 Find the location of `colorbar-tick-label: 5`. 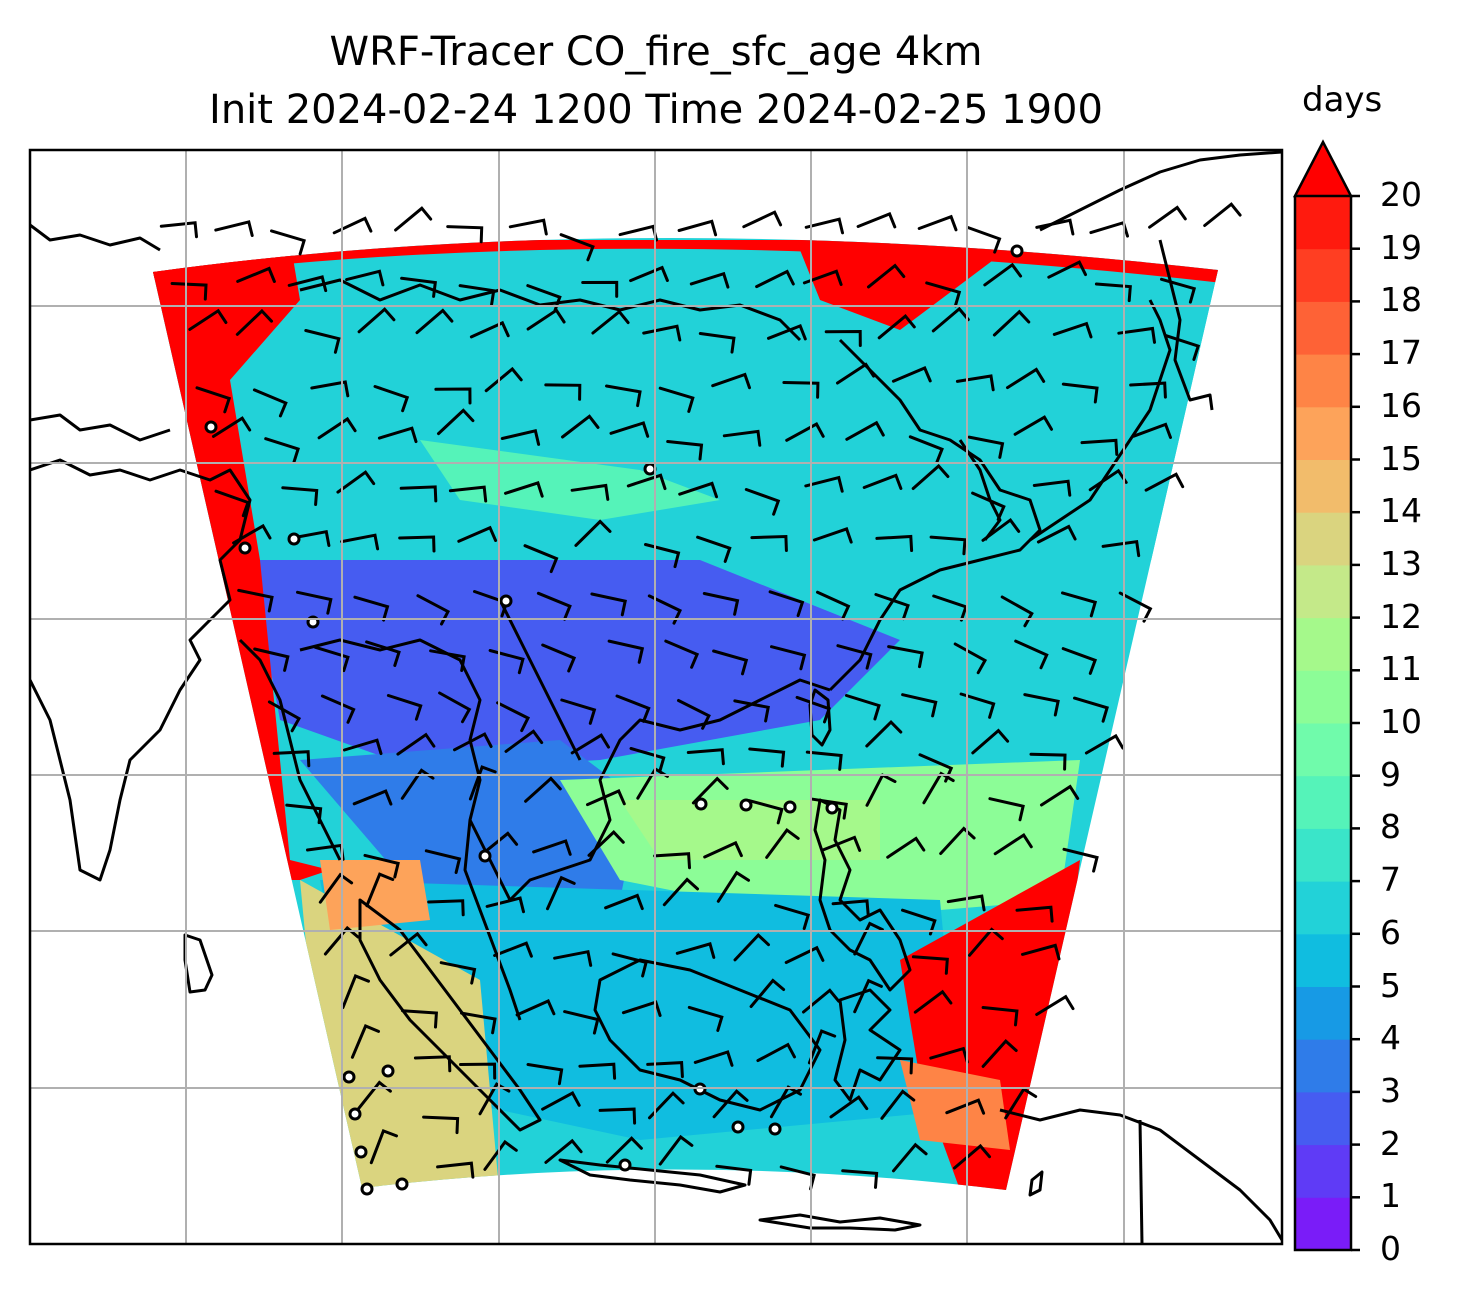

colorbar-tick-label: 5 is located at coordinates (1390, 985).